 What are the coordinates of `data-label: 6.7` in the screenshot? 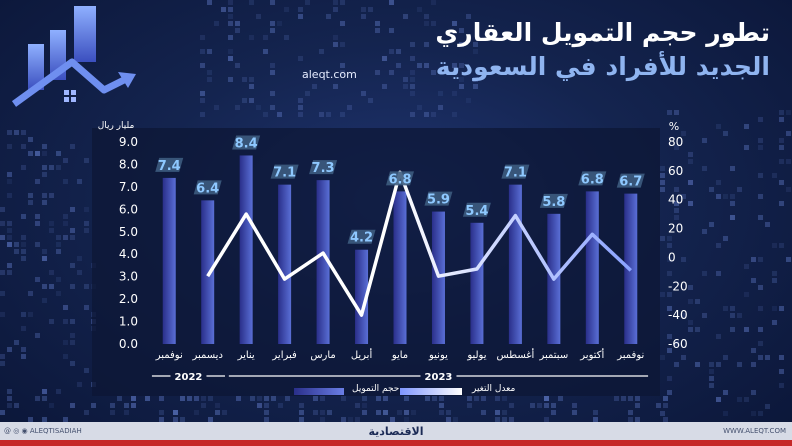 It's located at (630, 182).